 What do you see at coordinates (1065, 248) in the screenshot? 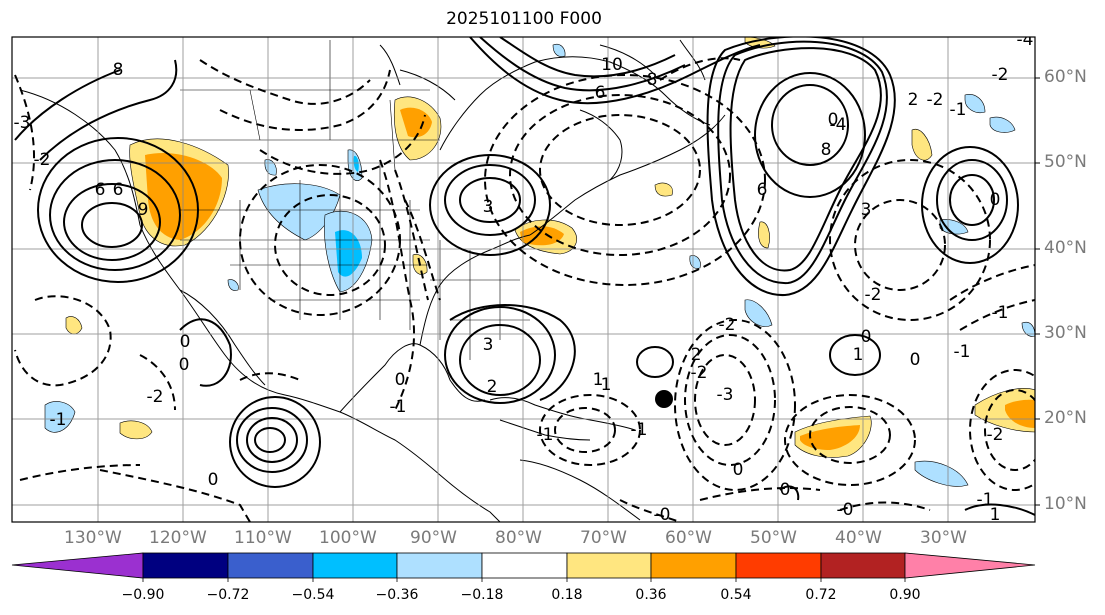
I see `lat-label: 40°N` at bounding box center [1065, 248].